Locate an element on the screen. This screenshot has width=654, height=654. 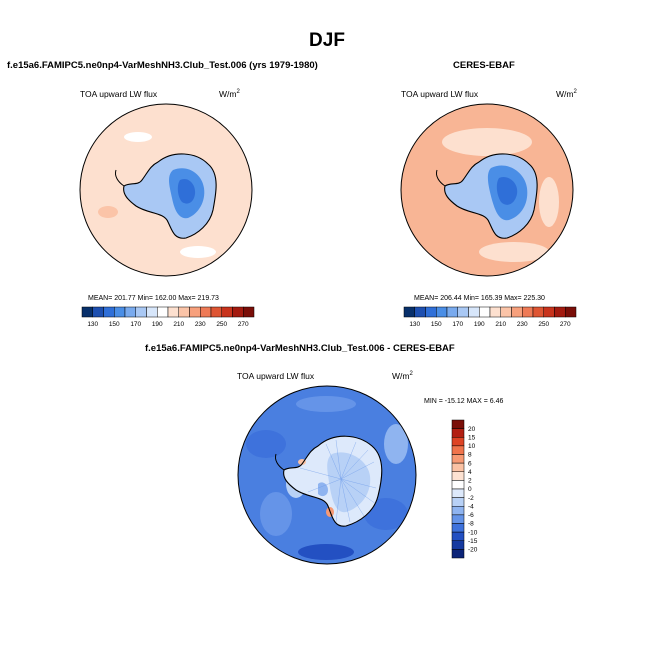
polar-map-obs is located at coordinates (487, 190).